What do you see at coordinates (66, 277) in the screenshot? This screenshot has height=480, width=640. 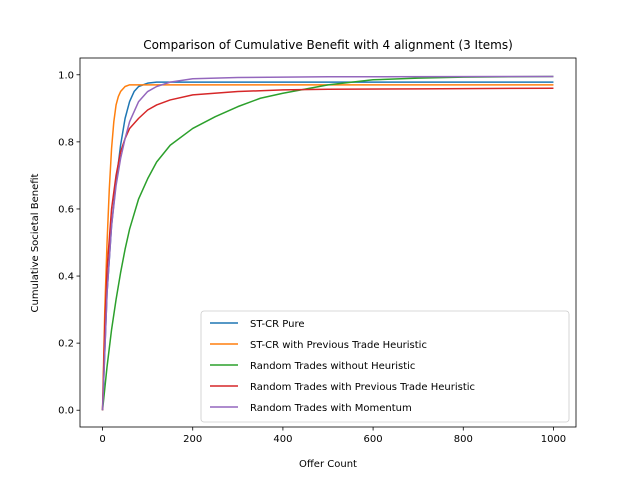 I see `y-tick-label: 0.4` at bounding box center [66, 277].